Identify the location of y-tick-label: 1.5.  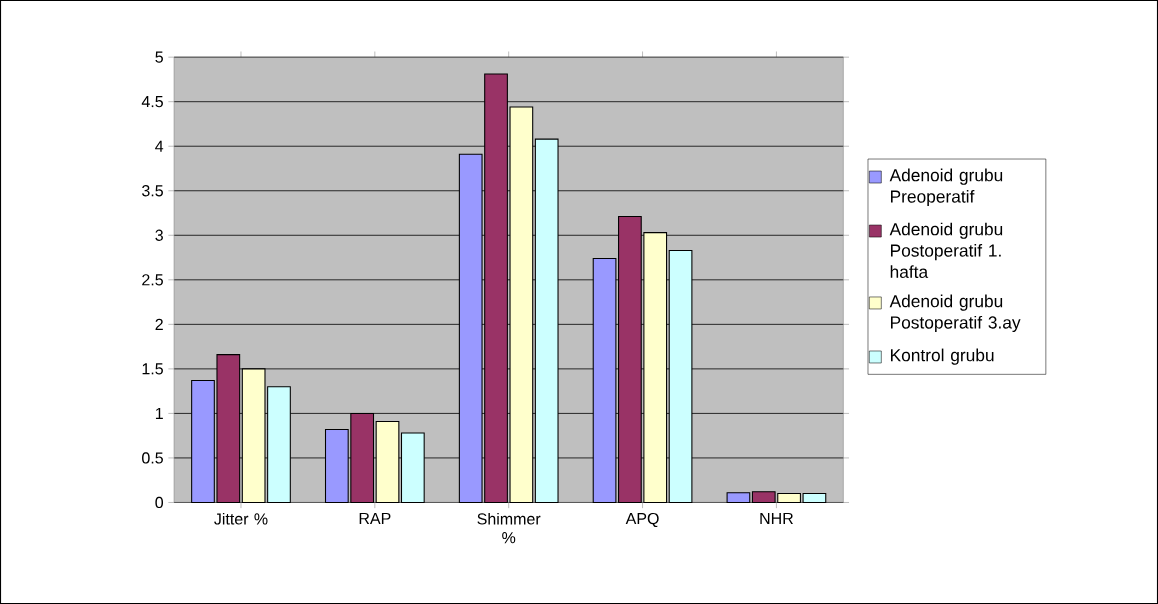
(152, 369).